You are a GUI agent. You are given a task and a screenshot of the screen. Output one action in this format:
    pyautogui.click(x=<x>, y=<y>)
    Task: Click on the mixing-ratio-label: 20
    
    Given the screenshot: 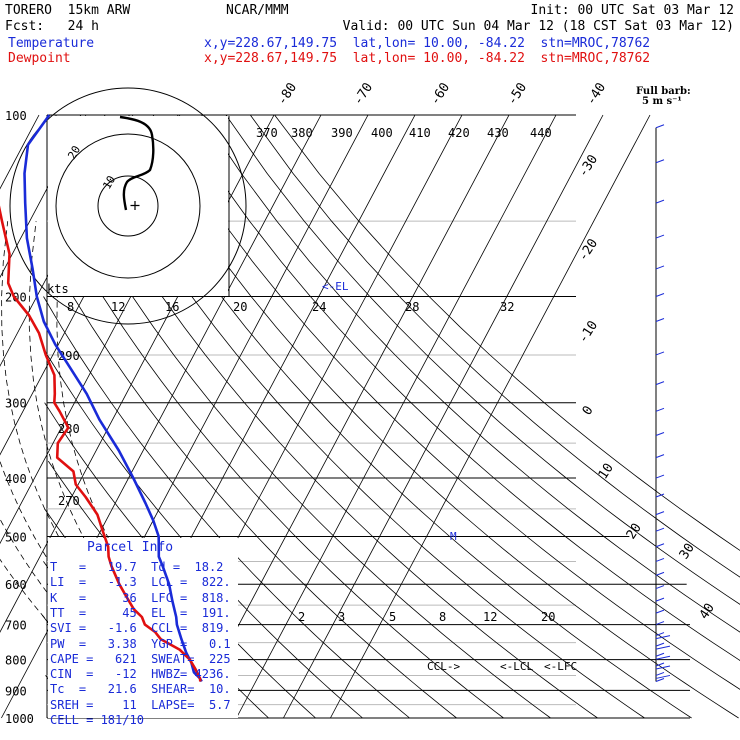 What is the action you would take?
    pyautogui.click(x=548, y=617)
    